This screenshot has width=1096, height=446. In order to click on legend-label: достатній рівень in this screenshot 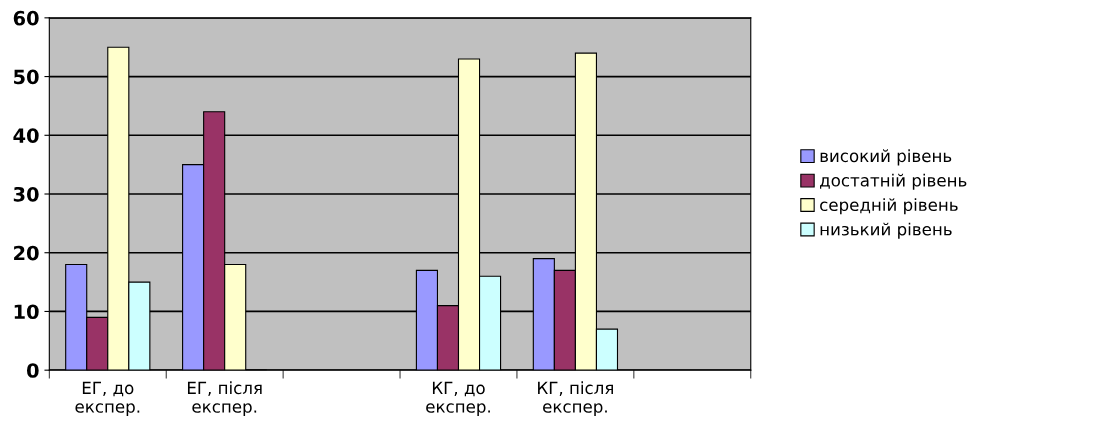, I will do `click(893, 181)`.